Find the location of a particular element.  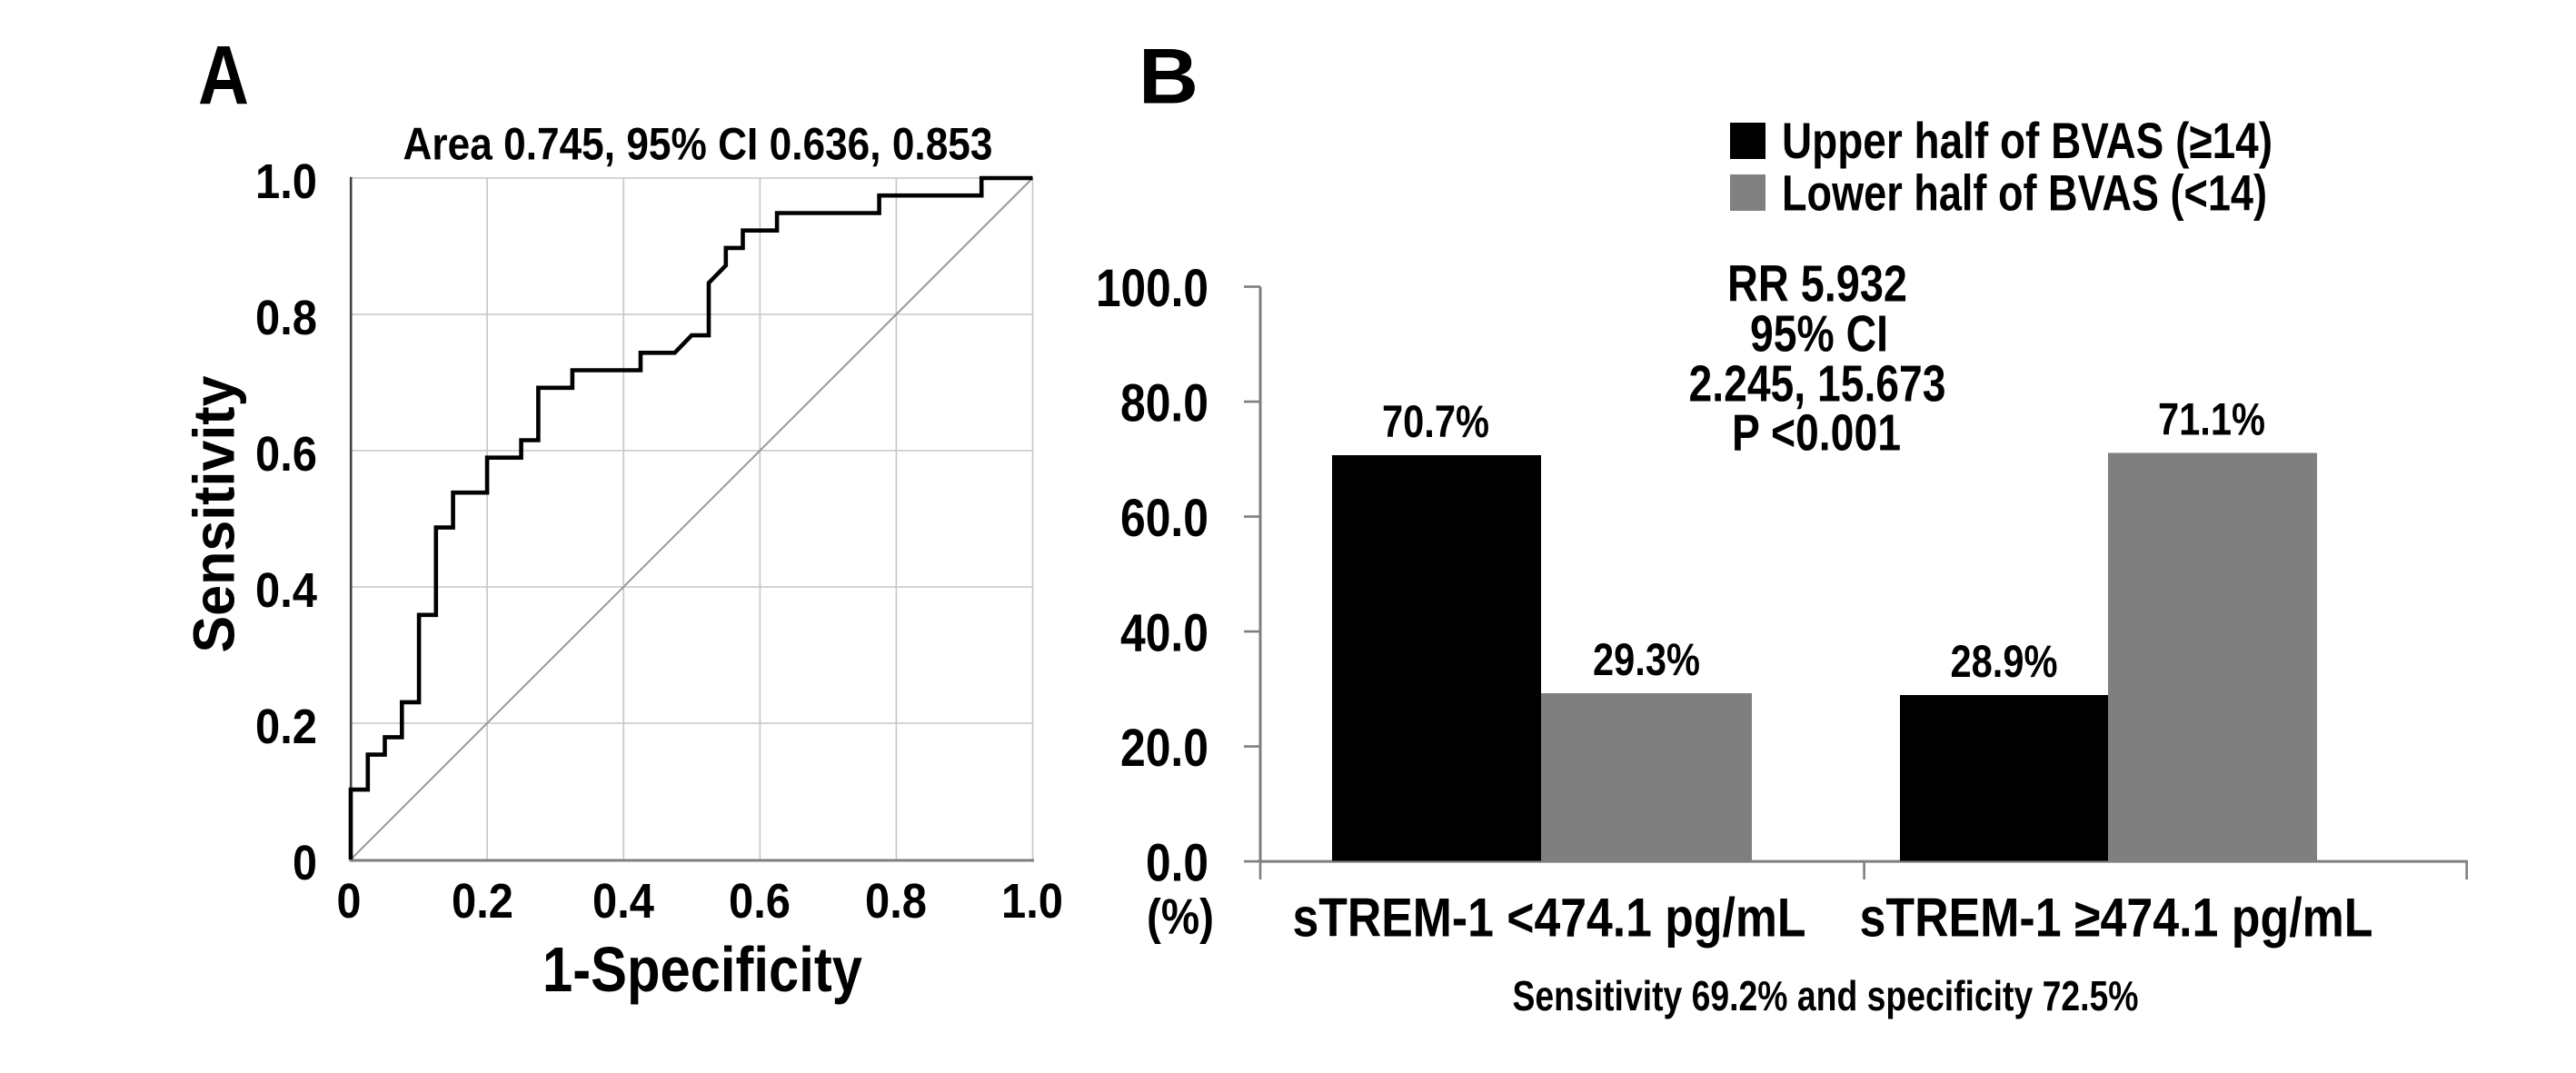

svg-text: 70.7% is located at coordinates (1435, 422).